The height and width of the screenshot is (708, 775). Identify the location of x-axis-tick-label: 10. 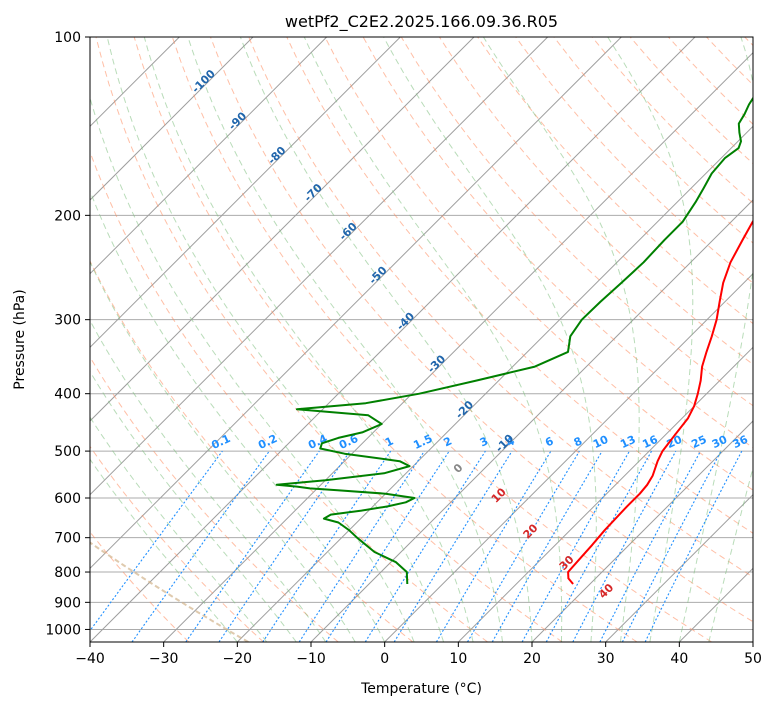
(458, 659).